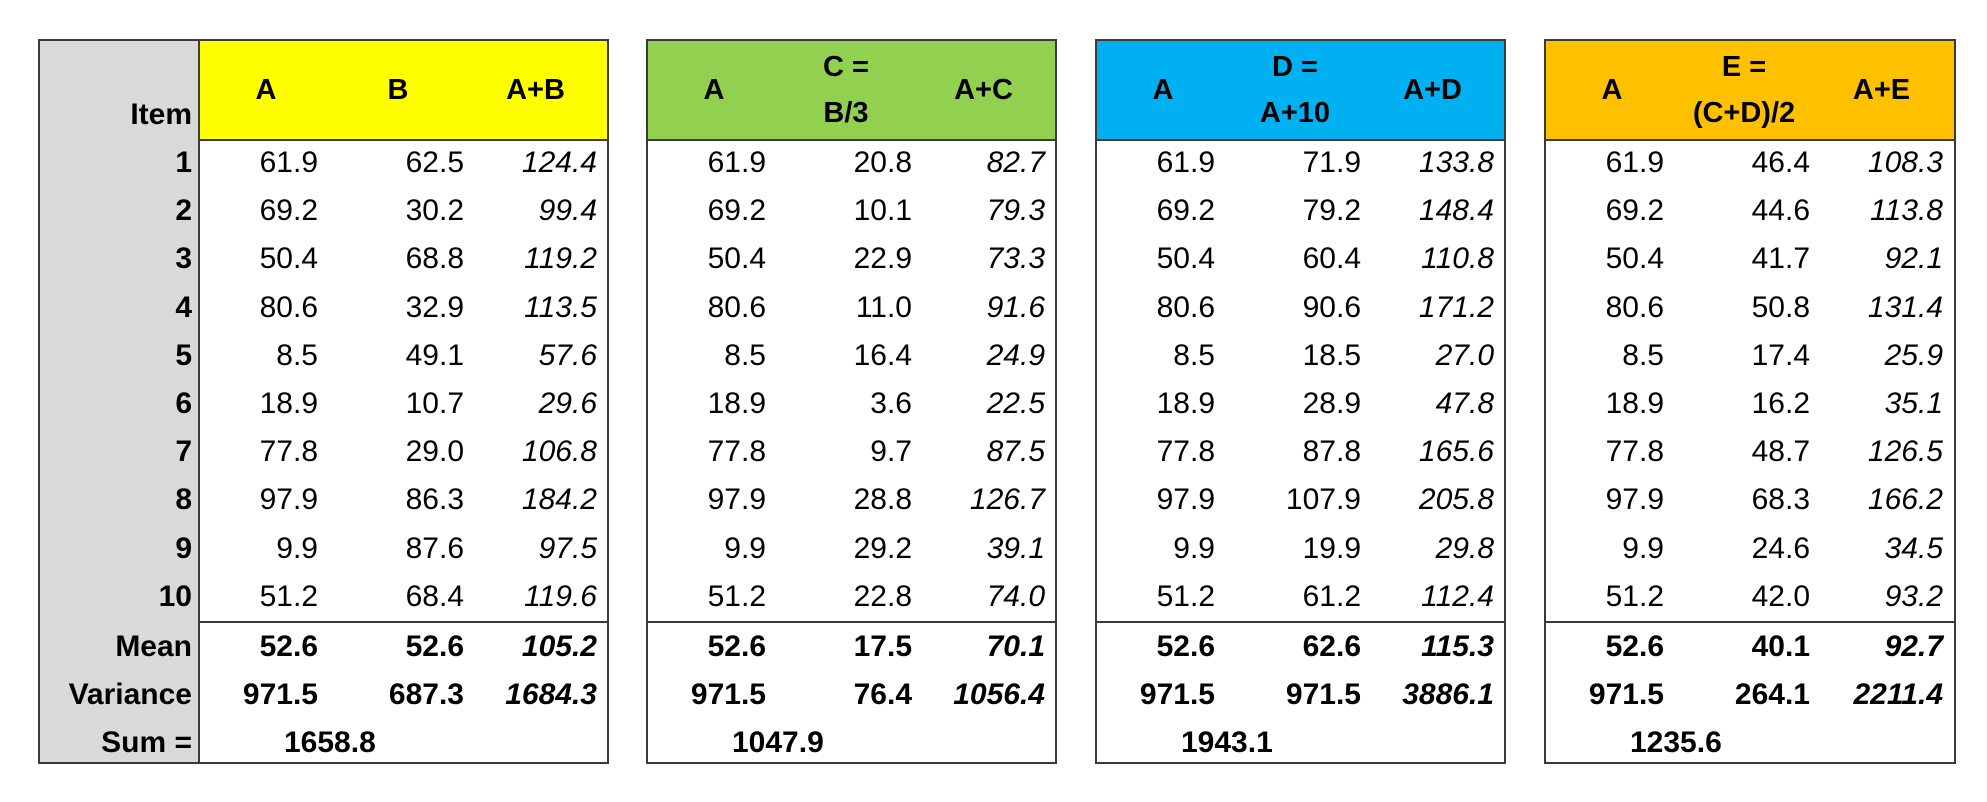  Describe the element at coordinates (851, 91) in the screenshot. I see `block-header: A C = B/3 A+C` at that location.